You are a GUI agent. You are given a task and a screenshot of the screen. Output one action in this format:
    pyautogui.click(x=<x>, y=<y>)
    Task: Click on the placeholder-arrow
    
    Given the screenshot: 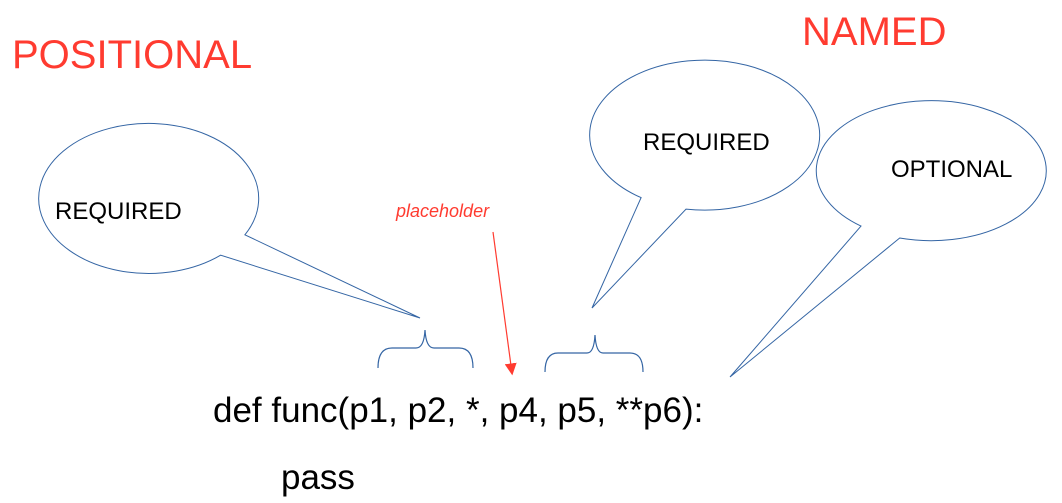 What is the action you would take?
    pyautogui.click(x=504, y=303)
    